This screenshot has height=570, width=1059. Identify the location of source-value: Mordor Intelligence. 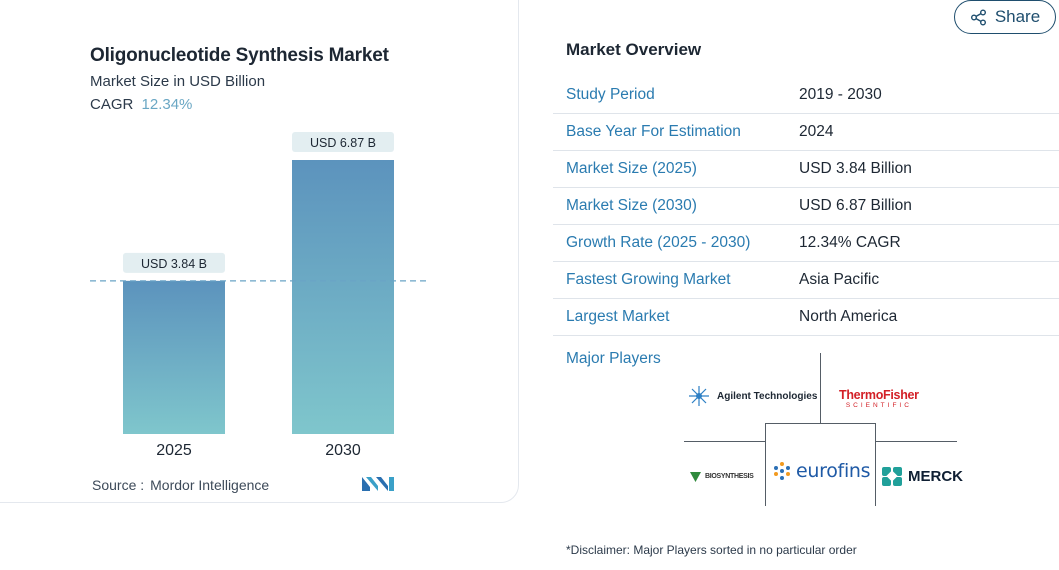
(210, 485).